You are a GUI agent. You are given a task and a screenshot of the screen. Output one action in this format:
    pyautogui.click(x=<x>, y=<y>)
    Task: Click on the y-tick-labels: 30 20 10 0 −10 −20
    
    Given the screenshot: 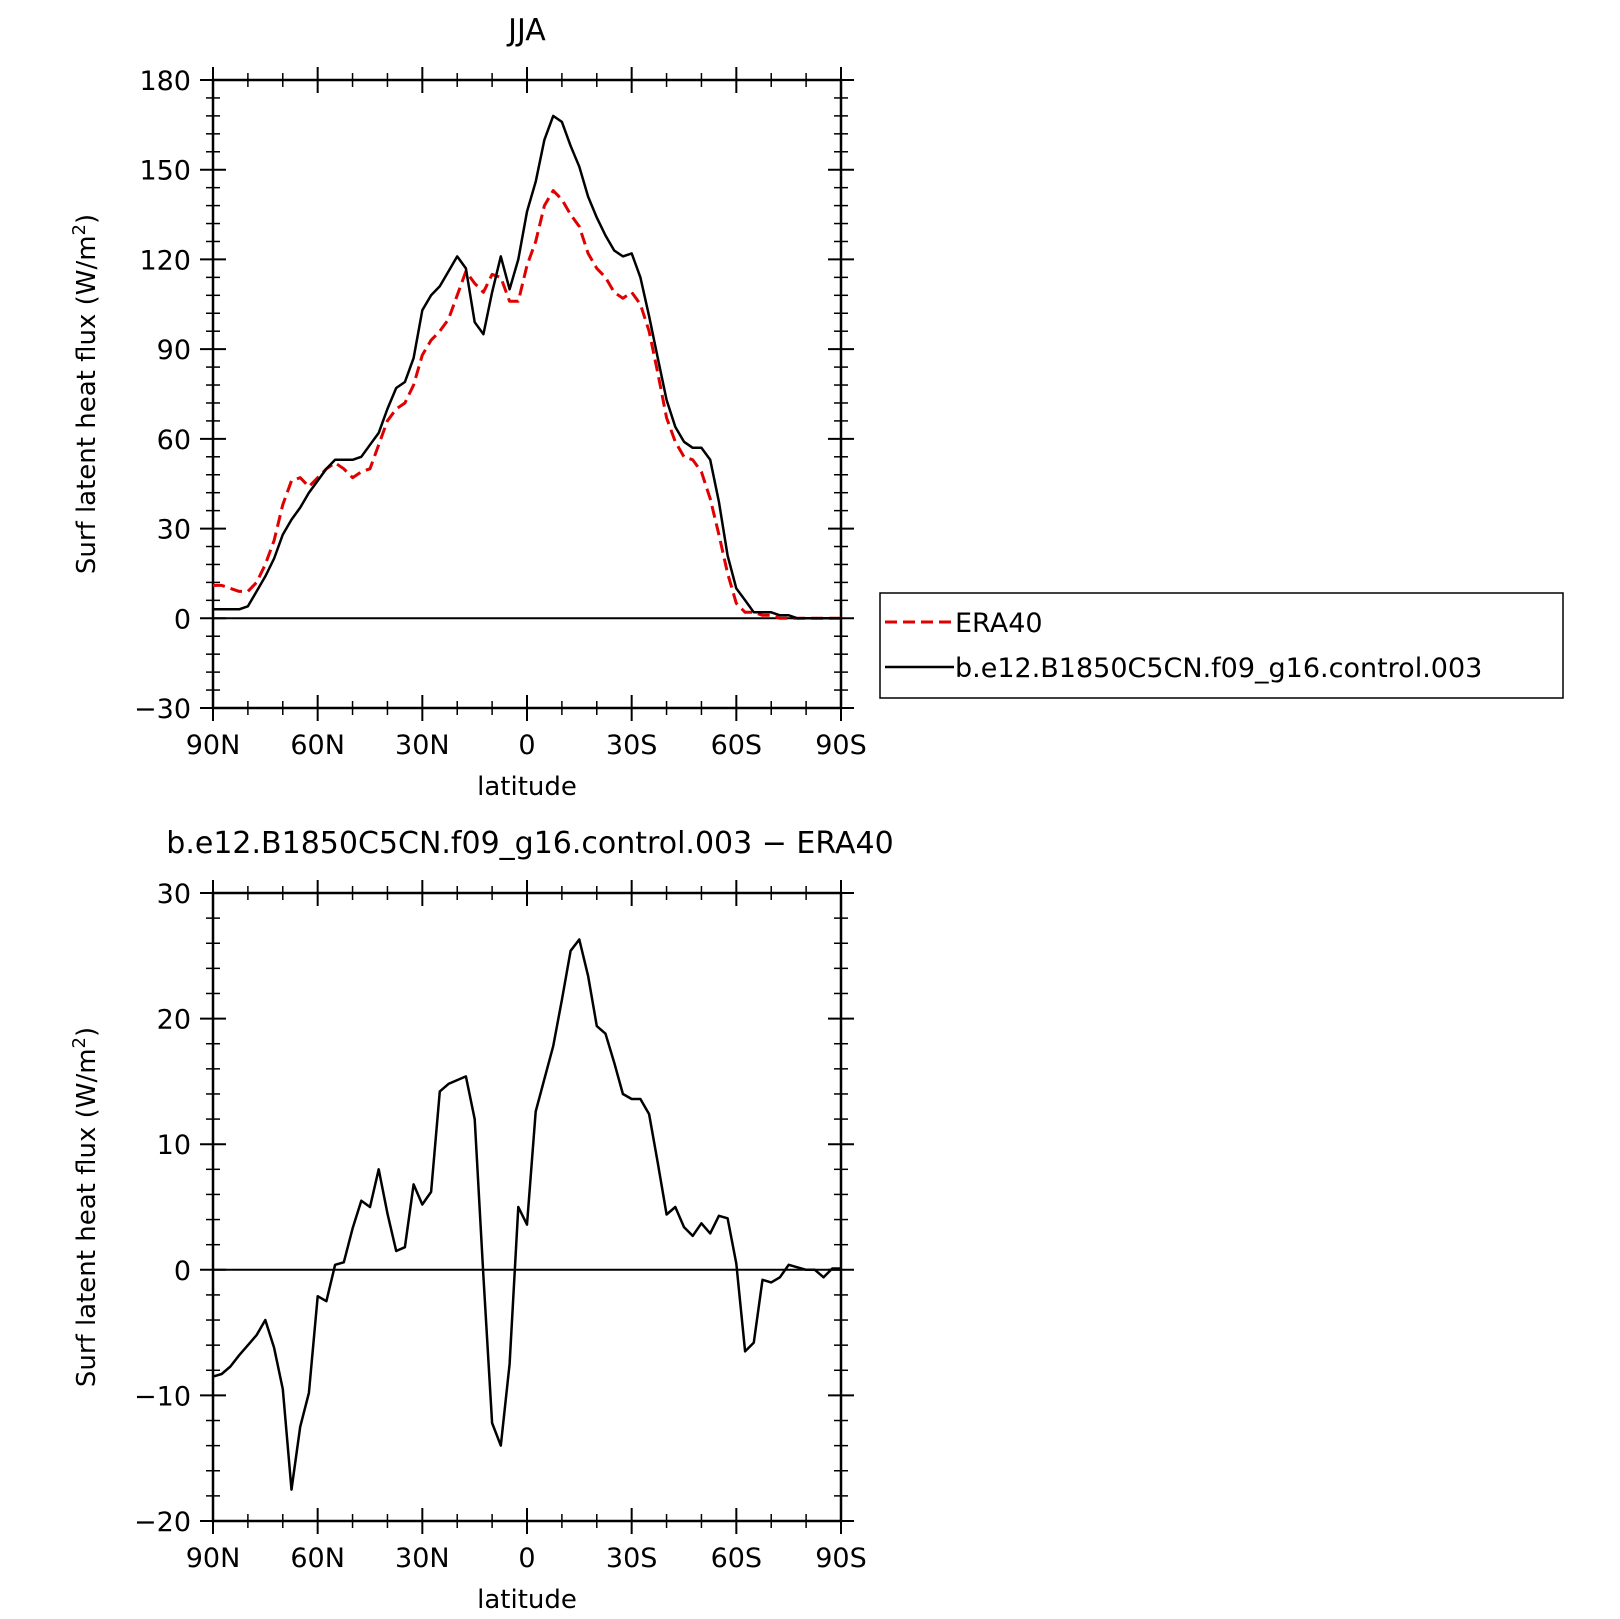 What is the action you would take?
    pyautogui.click(x=162, y=1208)
    